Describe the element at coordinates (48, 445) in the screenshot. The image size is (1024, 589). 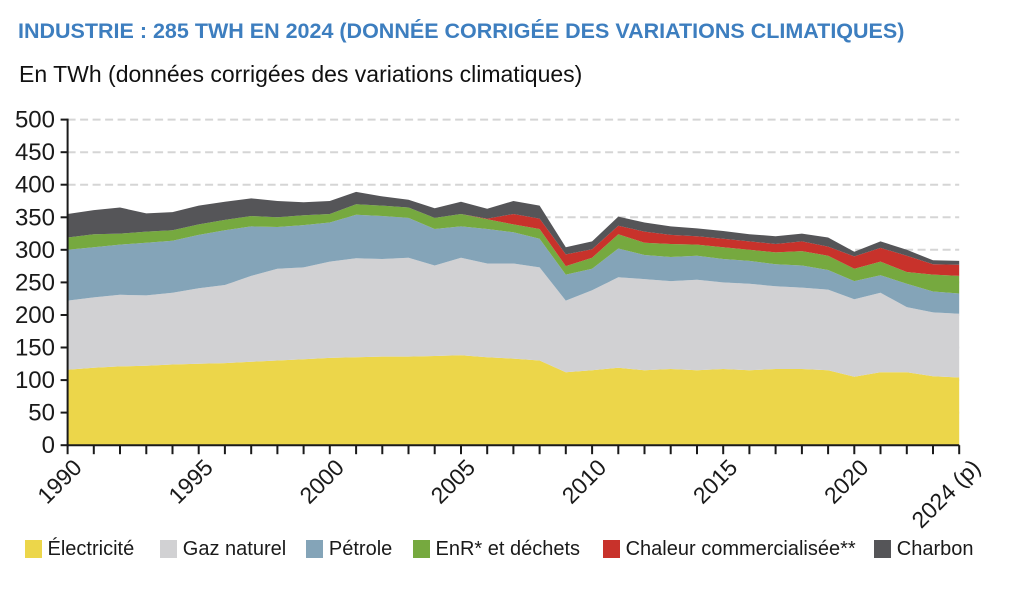
I see `svg-text: 0` at that location.